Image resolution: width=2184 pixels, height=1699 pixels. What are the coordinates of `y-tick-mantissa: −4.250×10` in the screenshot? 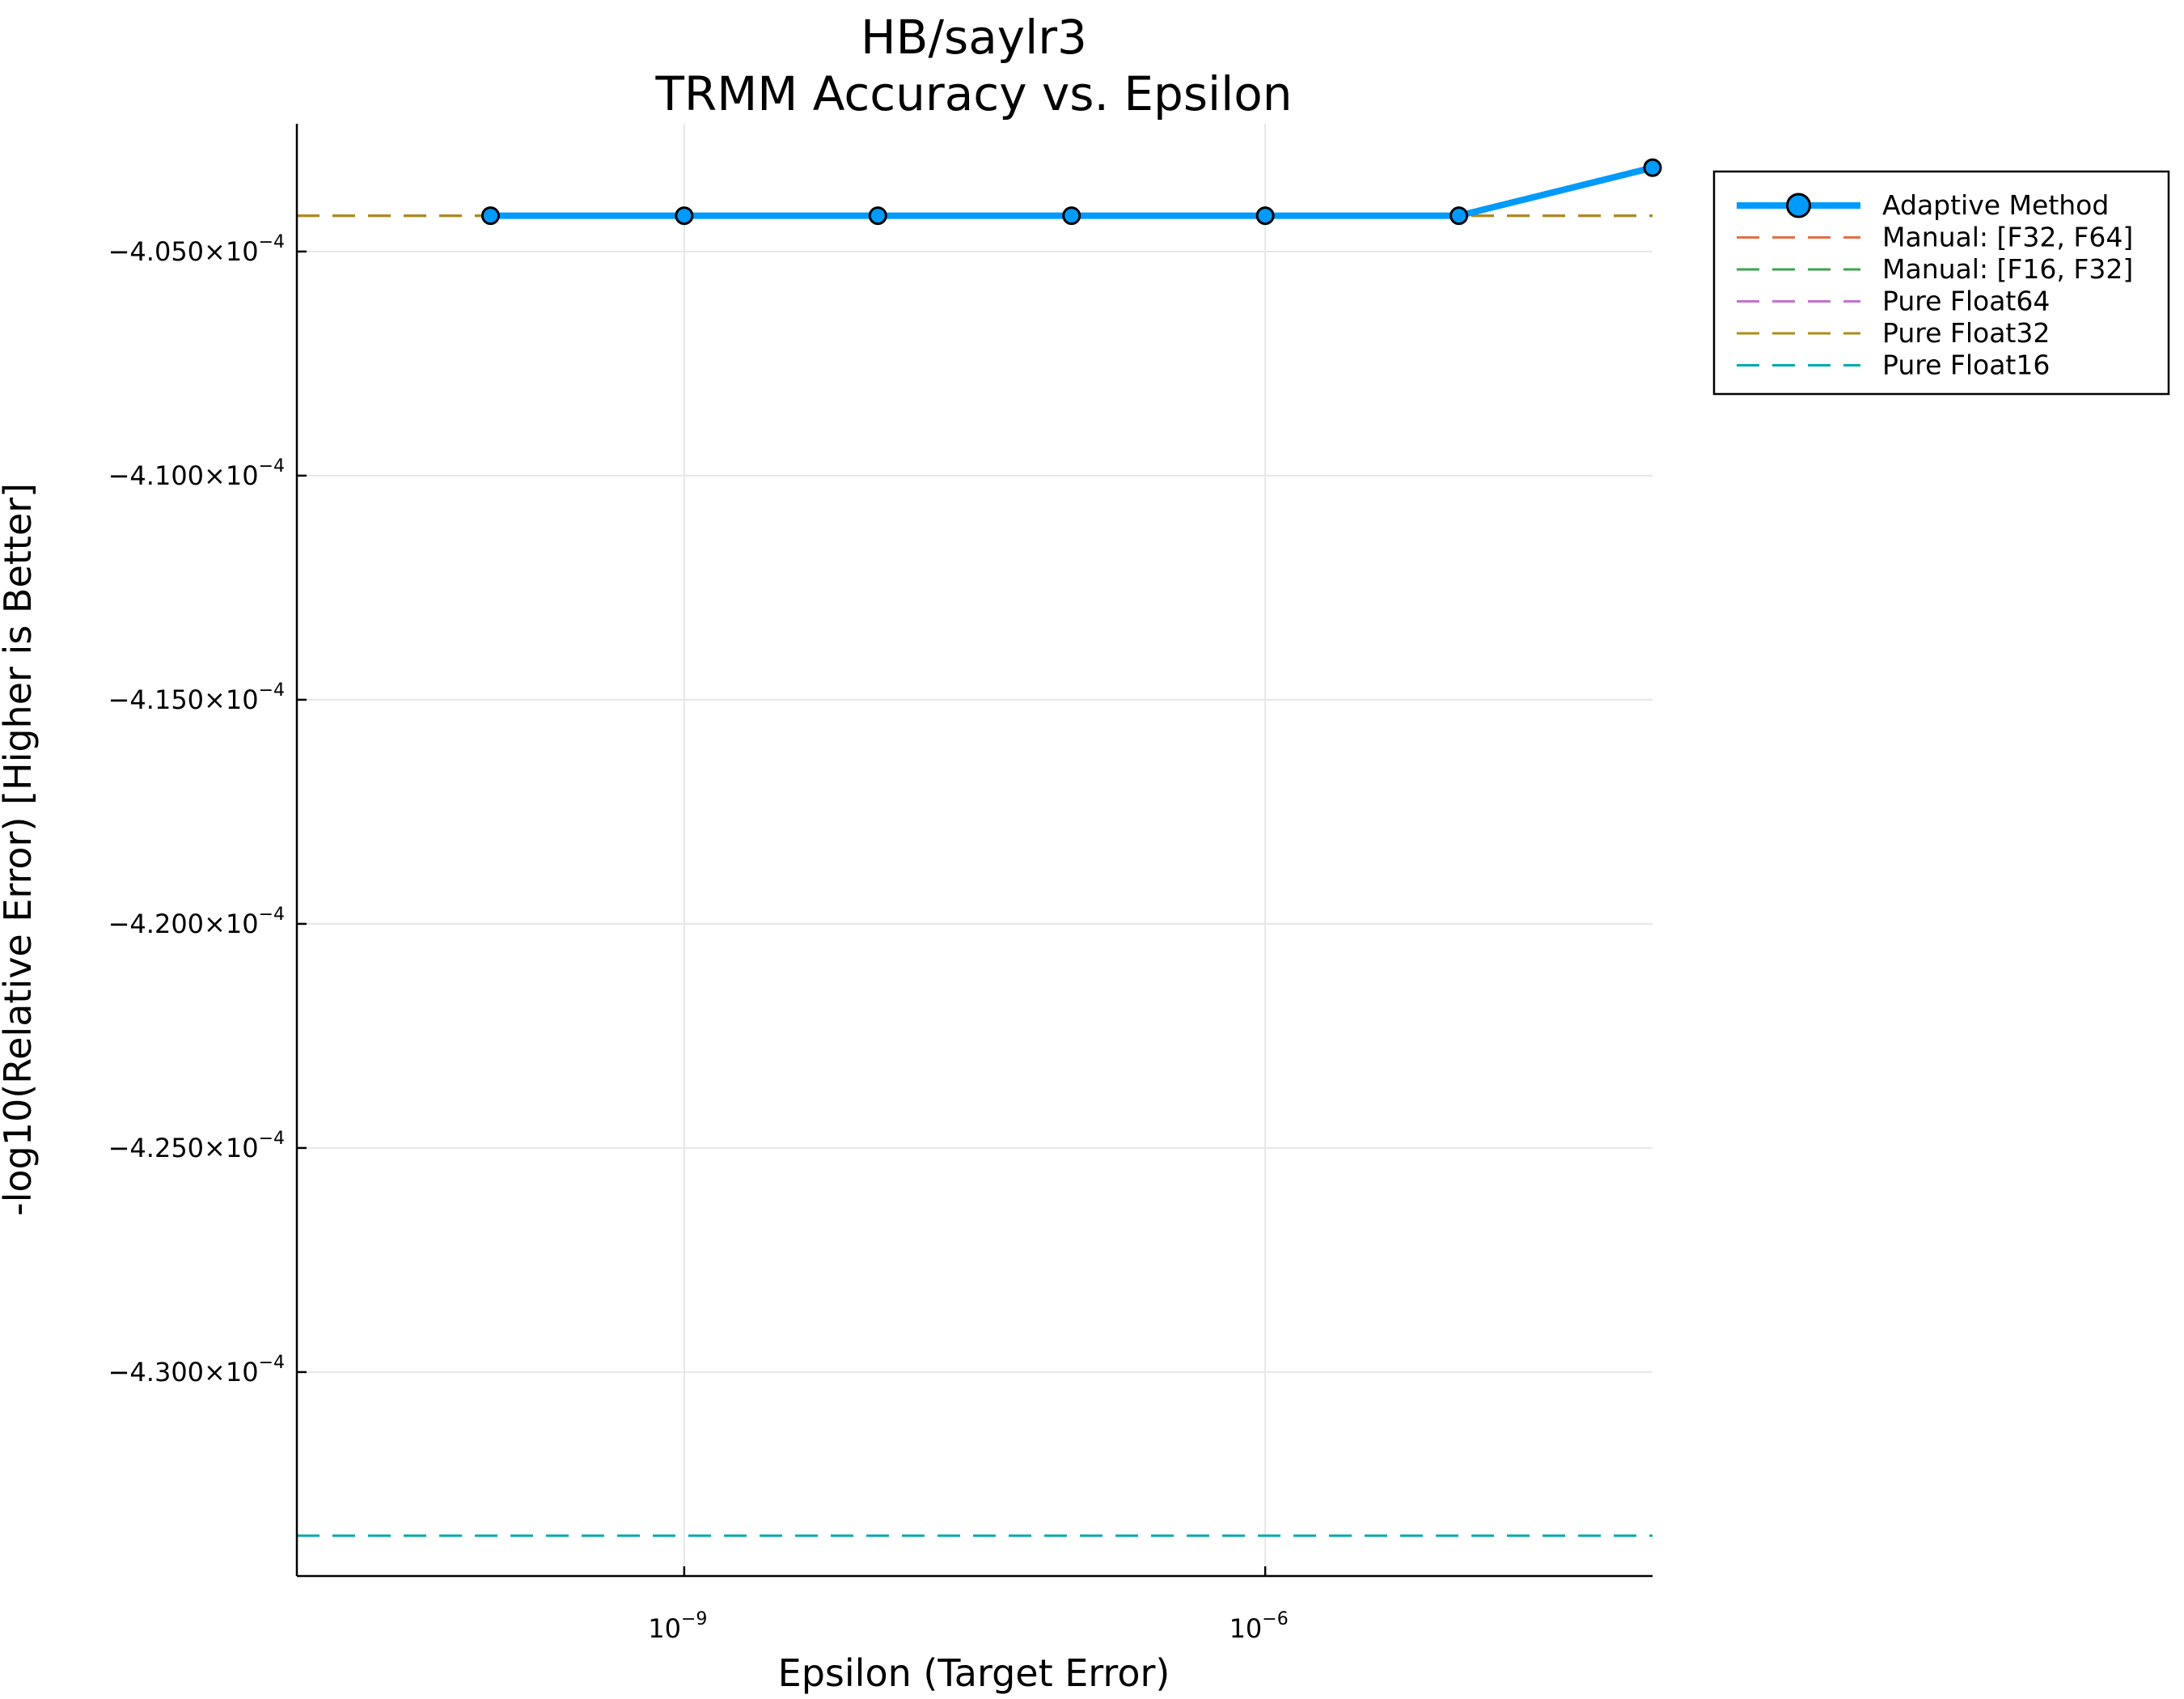 It's located at (183, 1148).